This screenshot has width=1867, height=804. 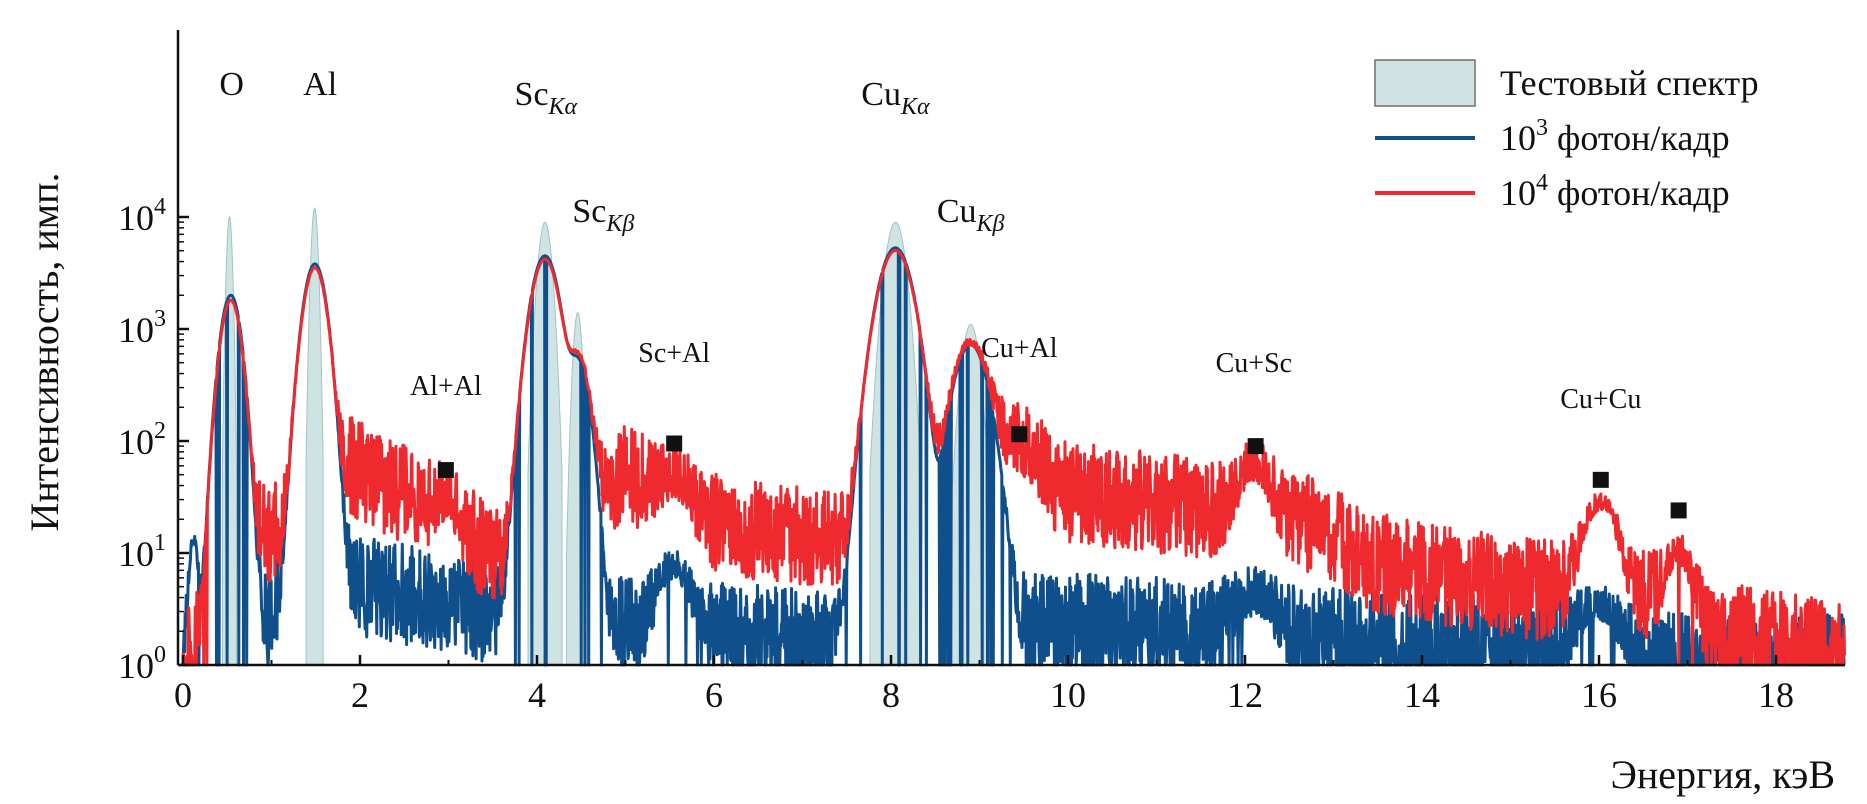 What do you see at coordinates (1425, 83) in the screenshot?
I see `legend-swatch-test` at bounding box center [1425, 83].